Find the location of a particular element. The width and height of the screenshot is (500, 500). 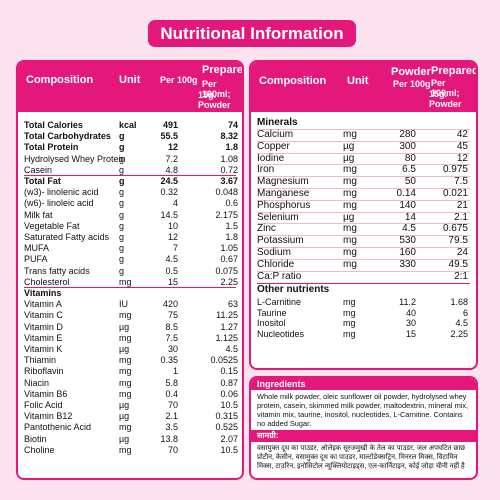

row-powder: 300 is located at coordinates (407, 146).